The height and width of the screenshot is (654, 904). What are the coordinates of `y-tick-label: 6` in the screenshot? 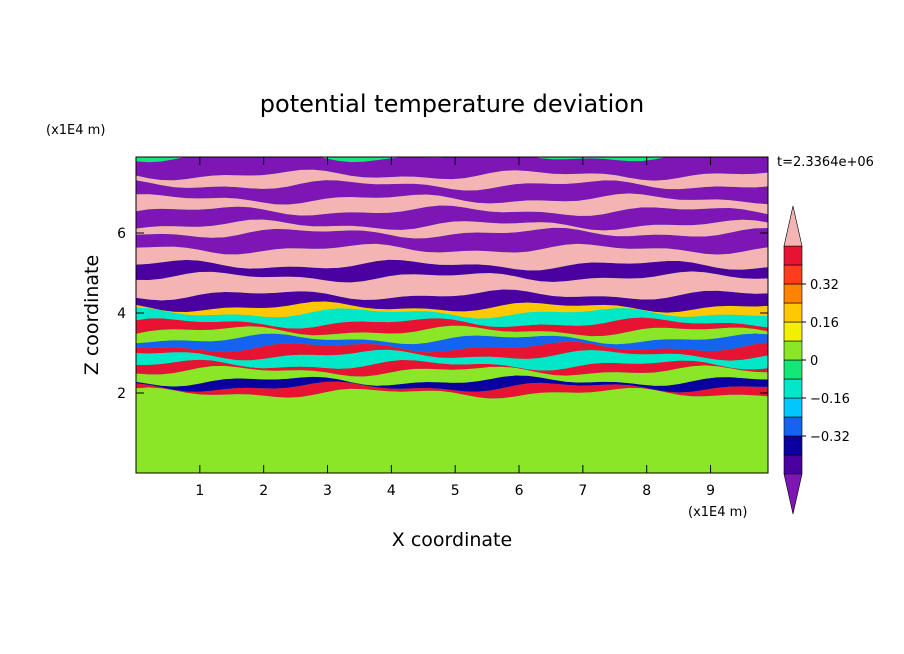 It's located at (121, 234).